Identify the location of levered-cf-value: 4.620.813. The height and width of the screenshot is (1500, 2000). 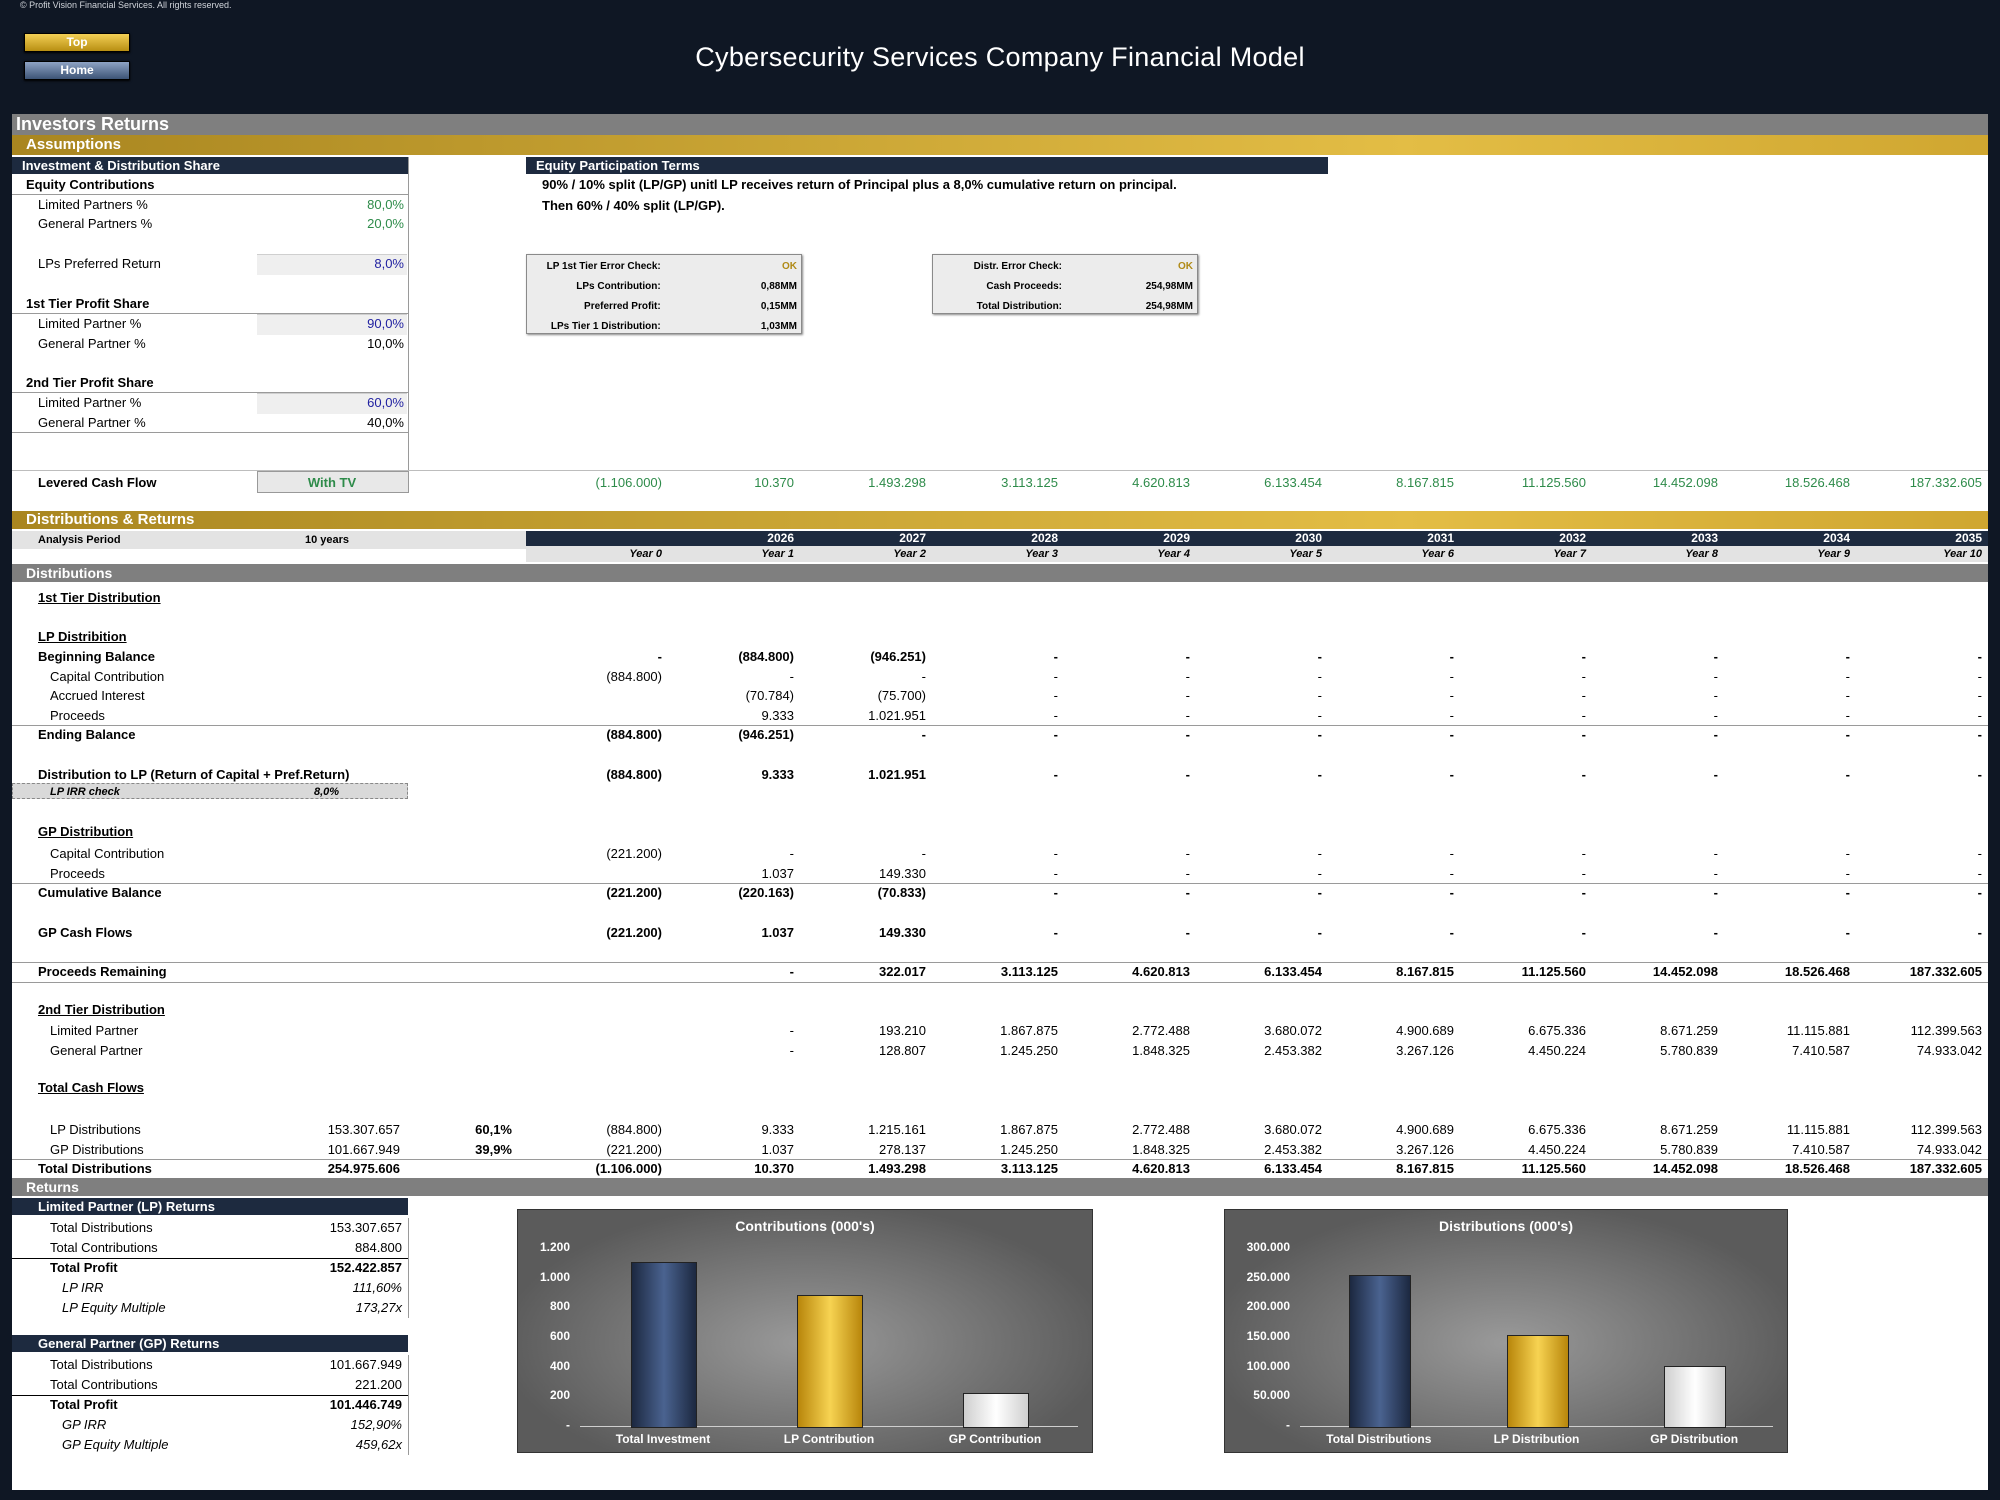
(1161, 482).